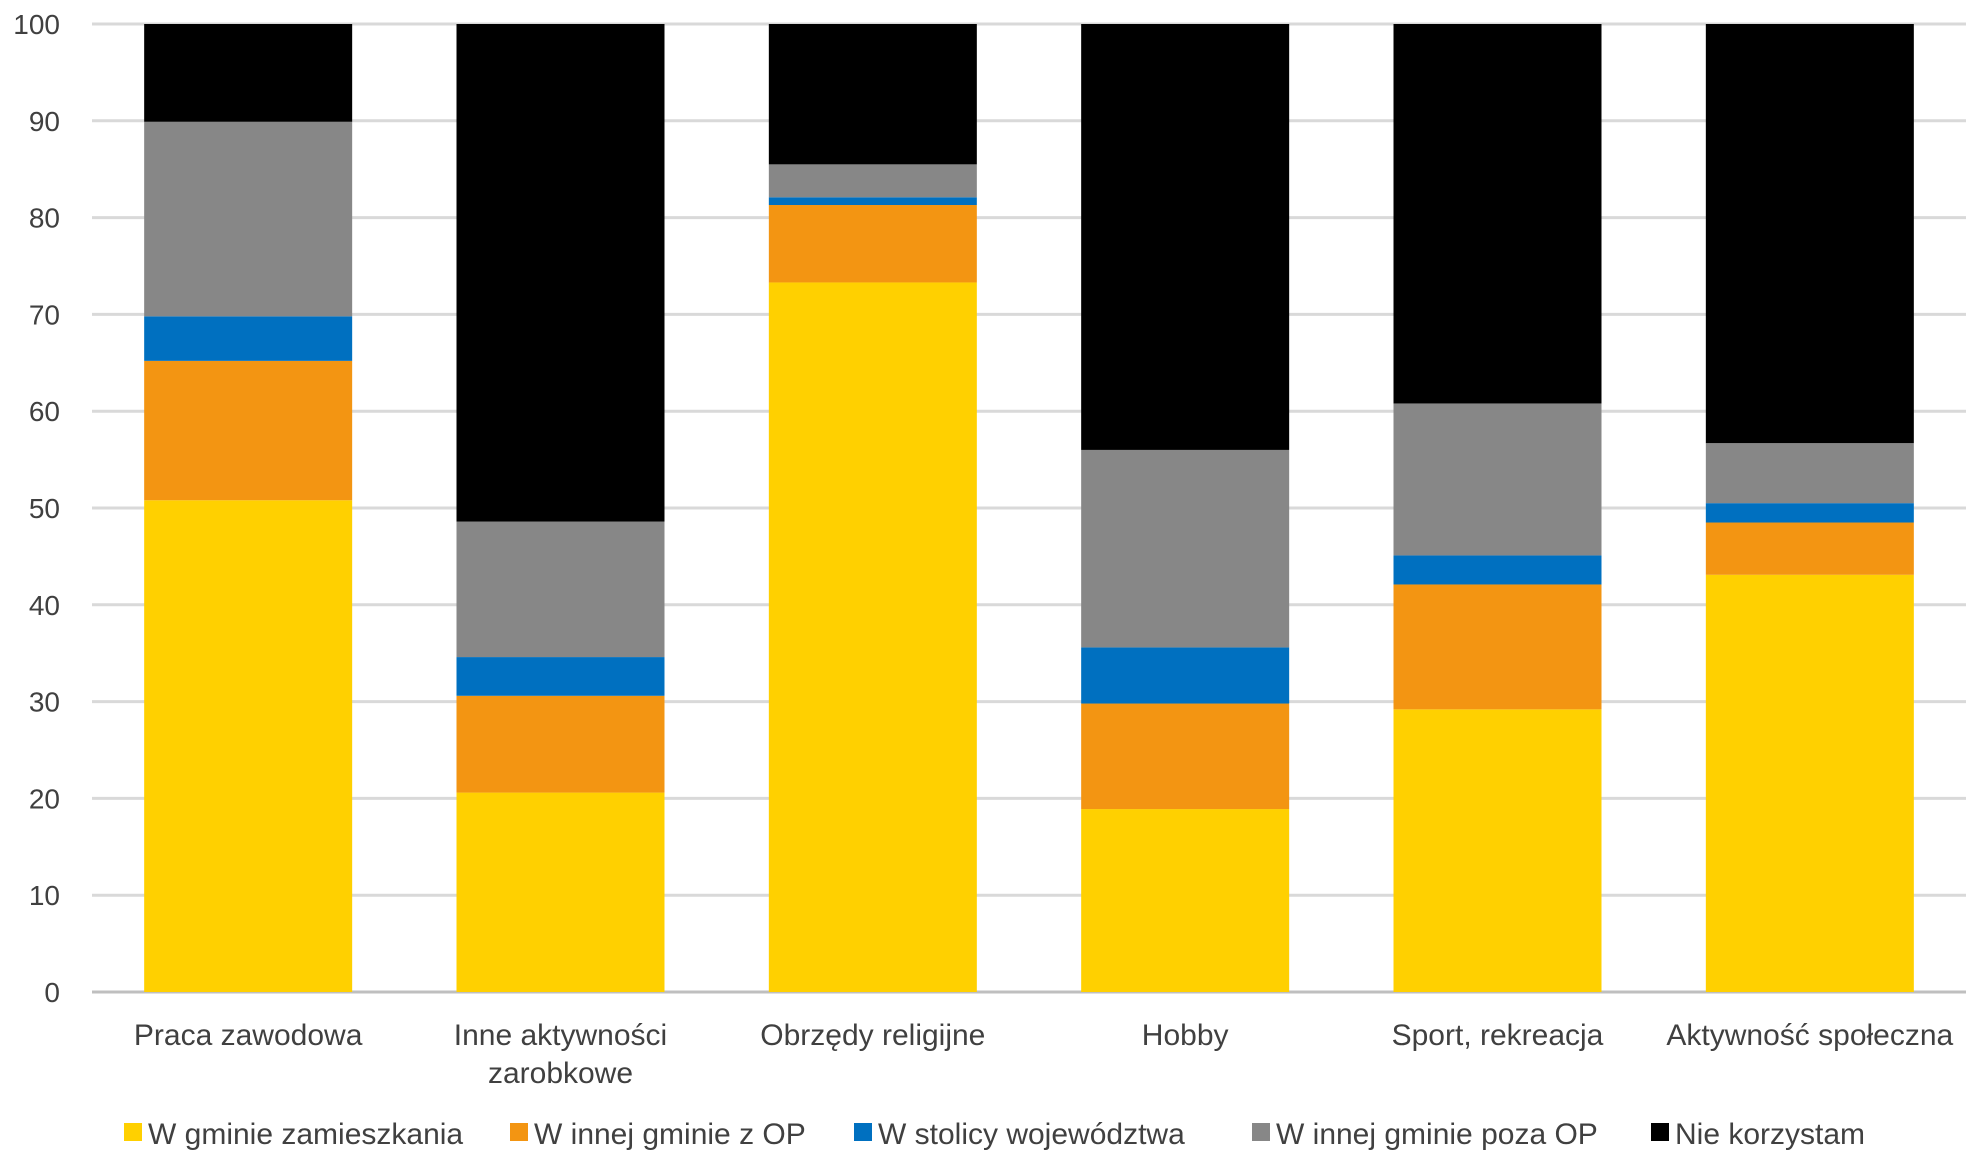 The image size is (1971, 1157). Describe the element at coordinates (44, 121) in the screenshot. I see `y-tick-label: 90` at that location.